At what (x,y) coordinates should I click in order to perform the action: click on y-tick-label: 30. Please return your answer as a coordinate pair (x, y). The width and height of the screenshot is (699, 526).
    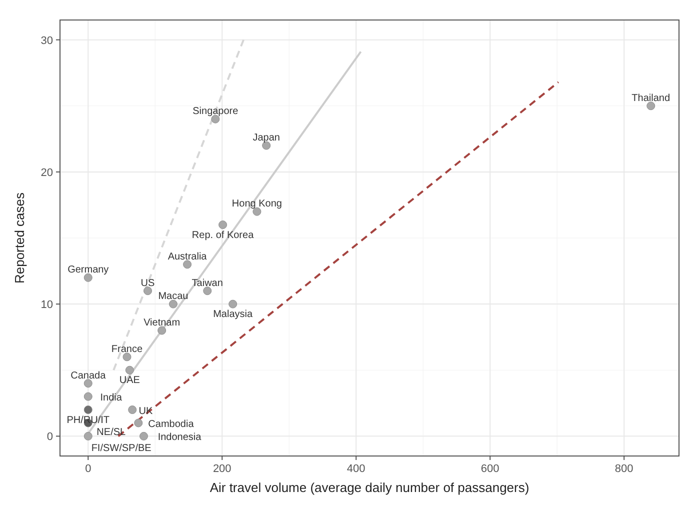
    Looking at the image, I should click on (46, 40).